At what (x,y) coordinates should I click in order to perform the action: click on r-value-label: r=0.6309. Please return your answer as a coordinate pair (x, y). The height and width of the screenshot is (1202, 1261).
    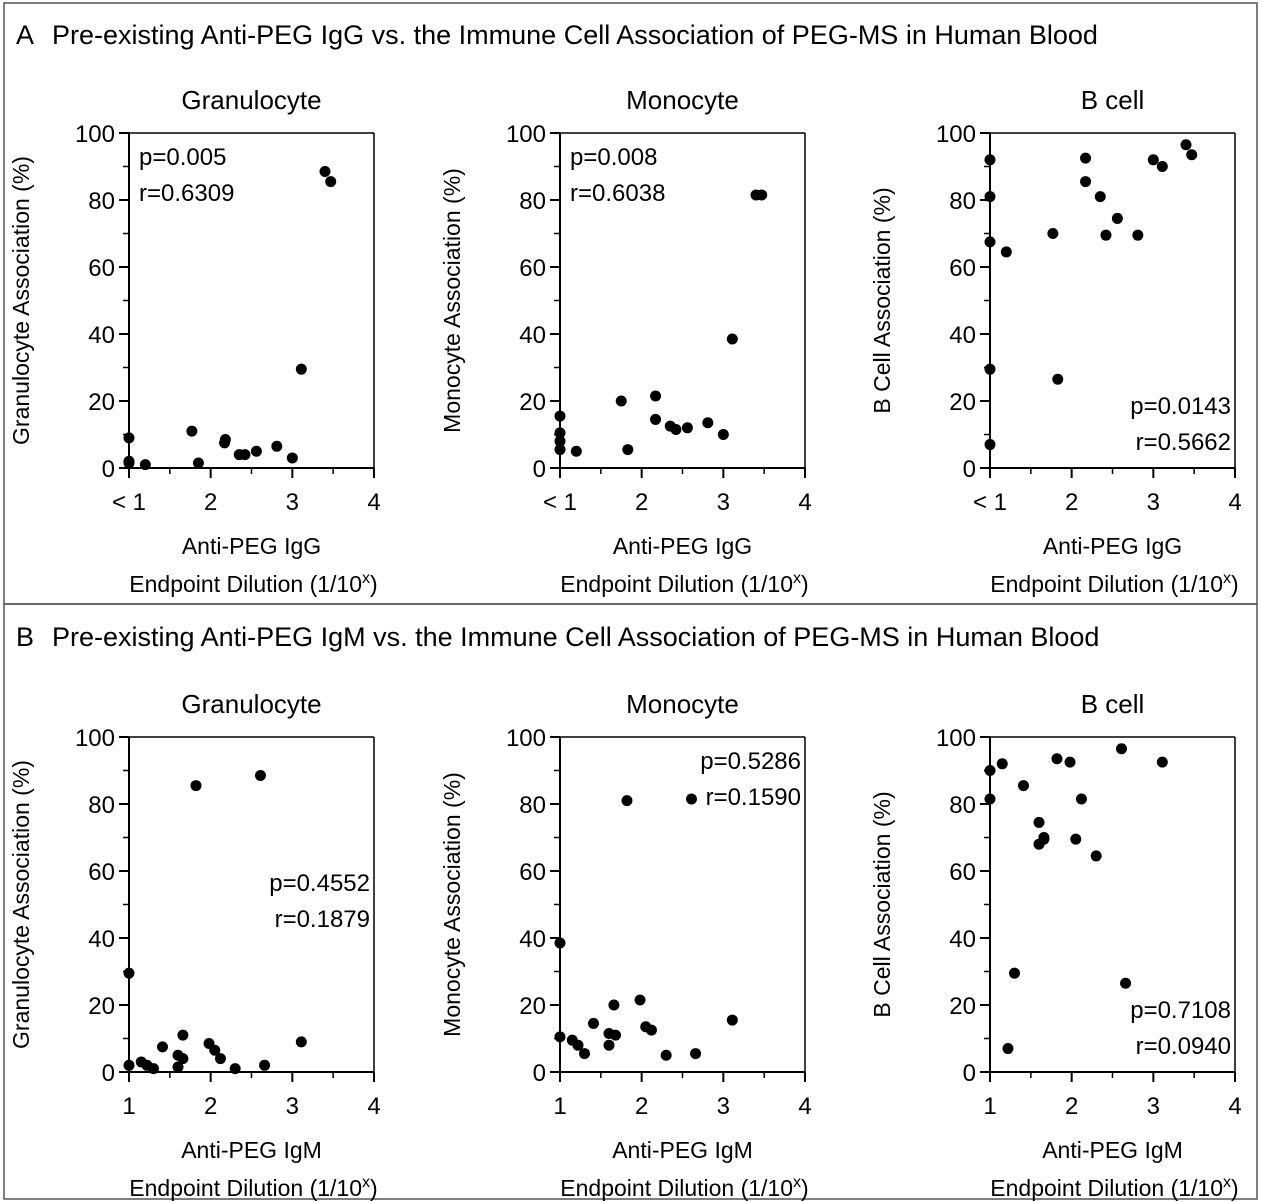
    Looking at the image, I should click on (186, 193).